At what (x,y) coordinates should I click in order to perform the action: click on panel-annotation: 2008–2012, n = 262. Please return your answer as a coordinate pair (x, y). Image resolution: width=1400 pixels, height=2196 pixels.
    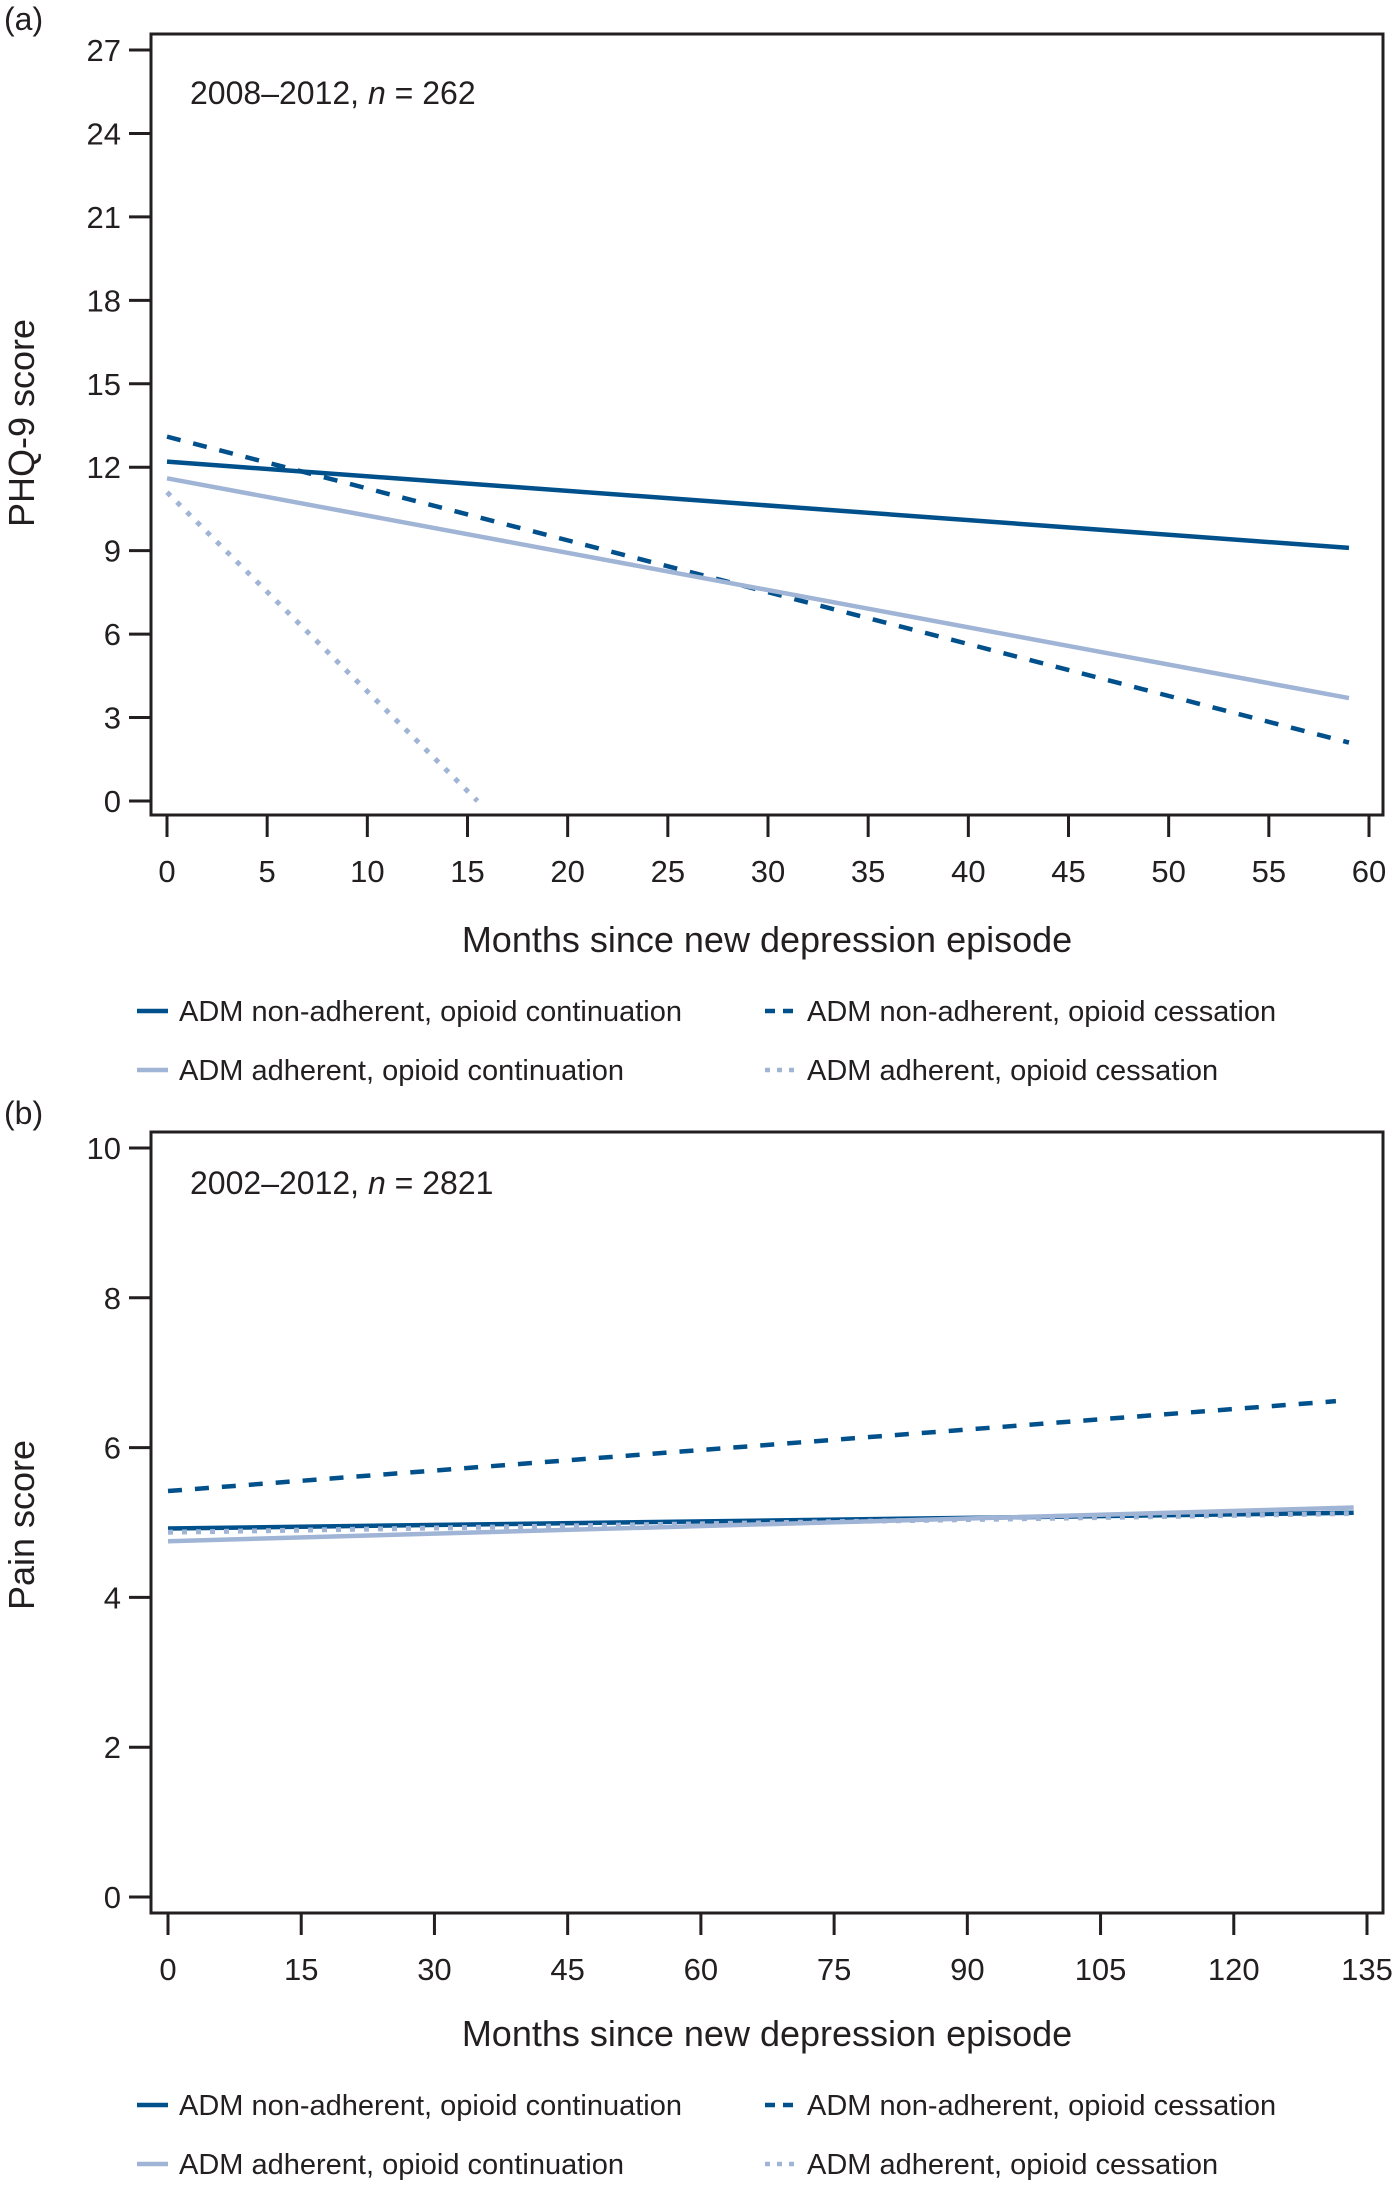
    Looking at the image, I should click on (333, 93).